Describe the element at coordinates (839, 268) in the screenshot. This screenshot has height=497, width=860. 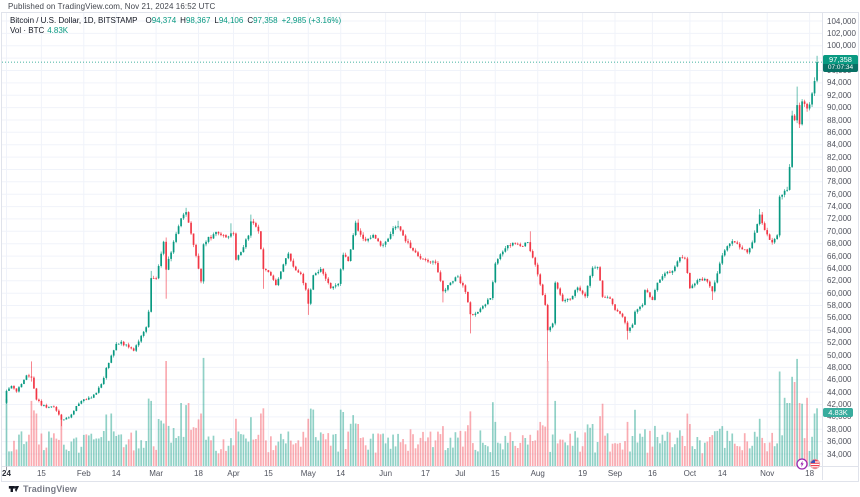
I see `price-axis-label: 64,000` at that location.